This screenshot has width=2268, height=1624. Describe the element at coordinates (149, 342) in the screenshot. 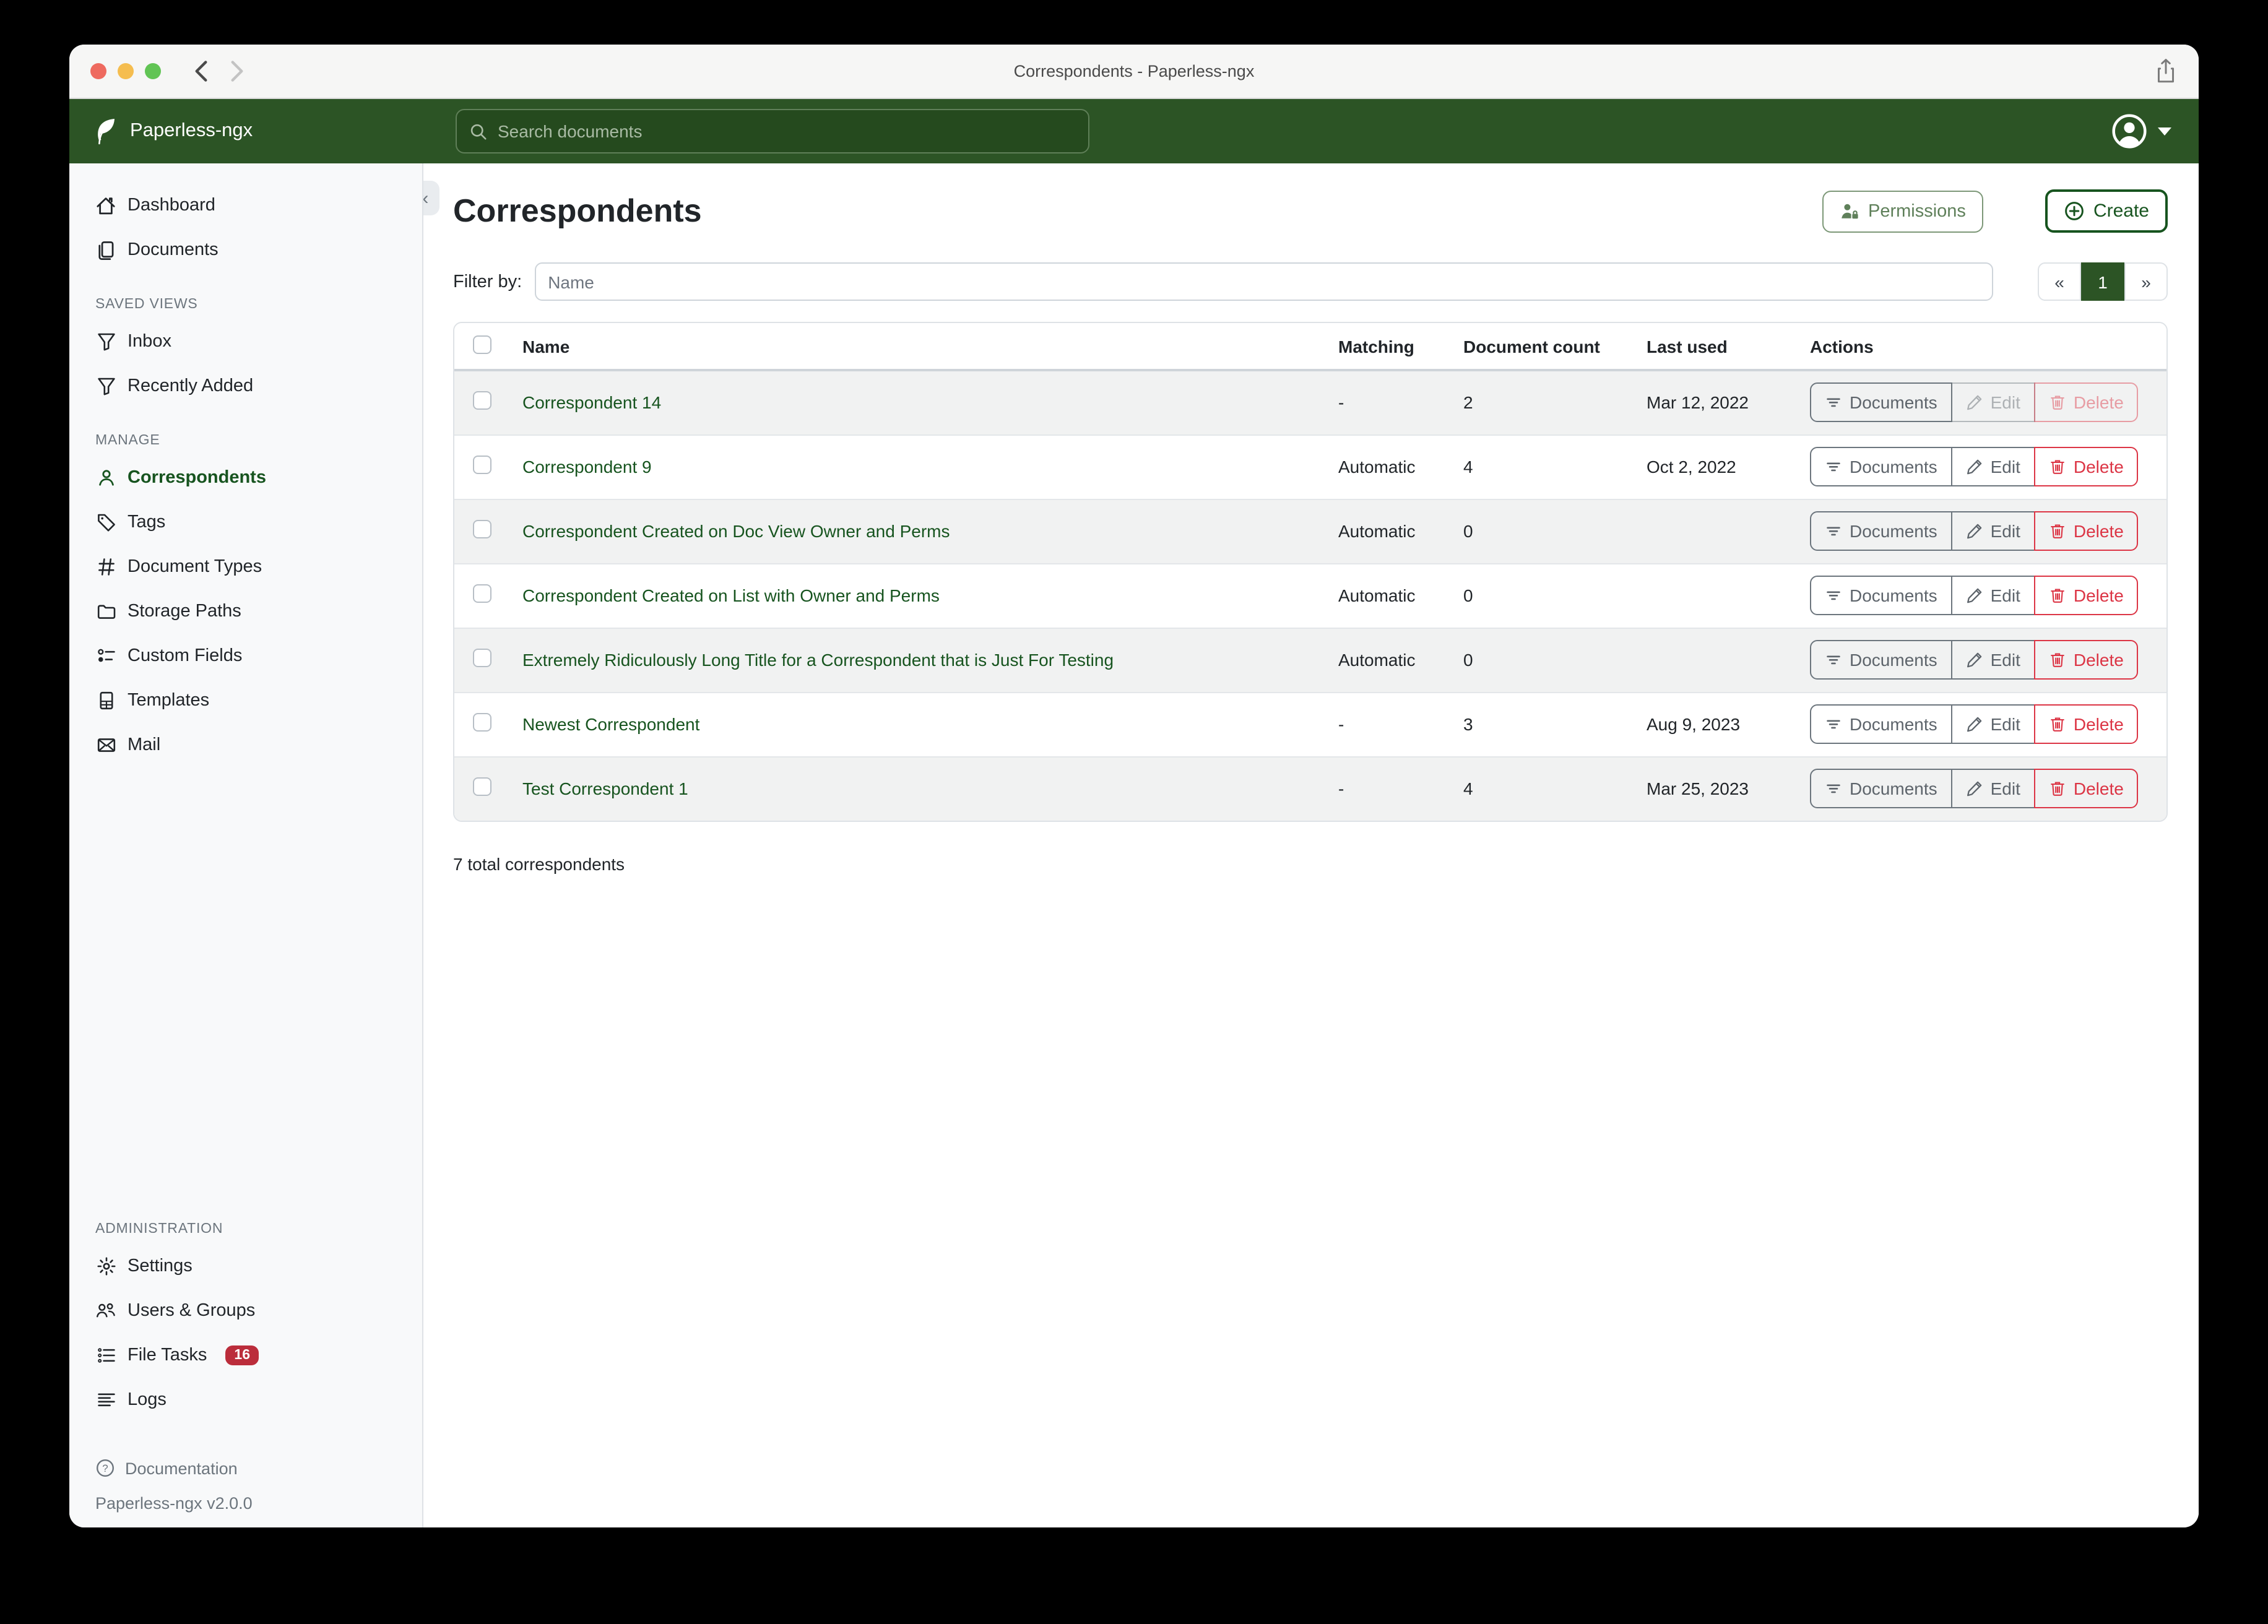

I see `sidebar-item-label: Inbox` at that location.